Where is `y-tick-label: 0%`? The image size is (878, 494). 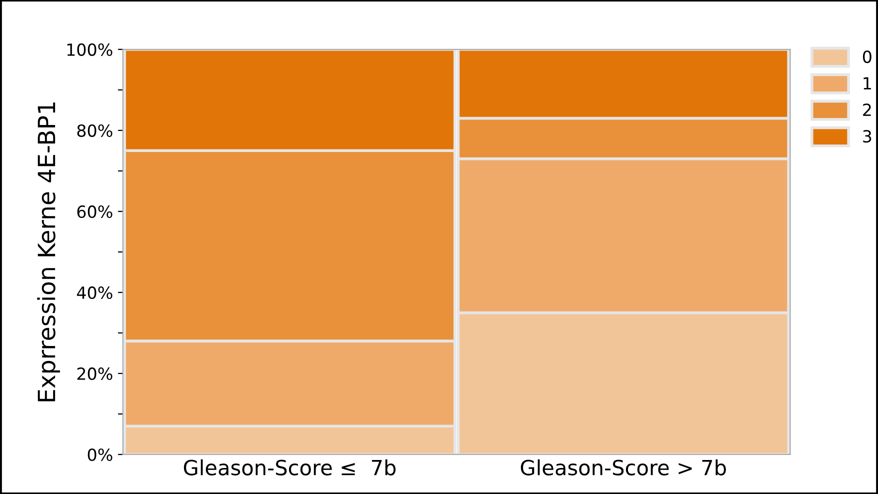
y-tick-label: 0% is located at coordinates (100, 455).